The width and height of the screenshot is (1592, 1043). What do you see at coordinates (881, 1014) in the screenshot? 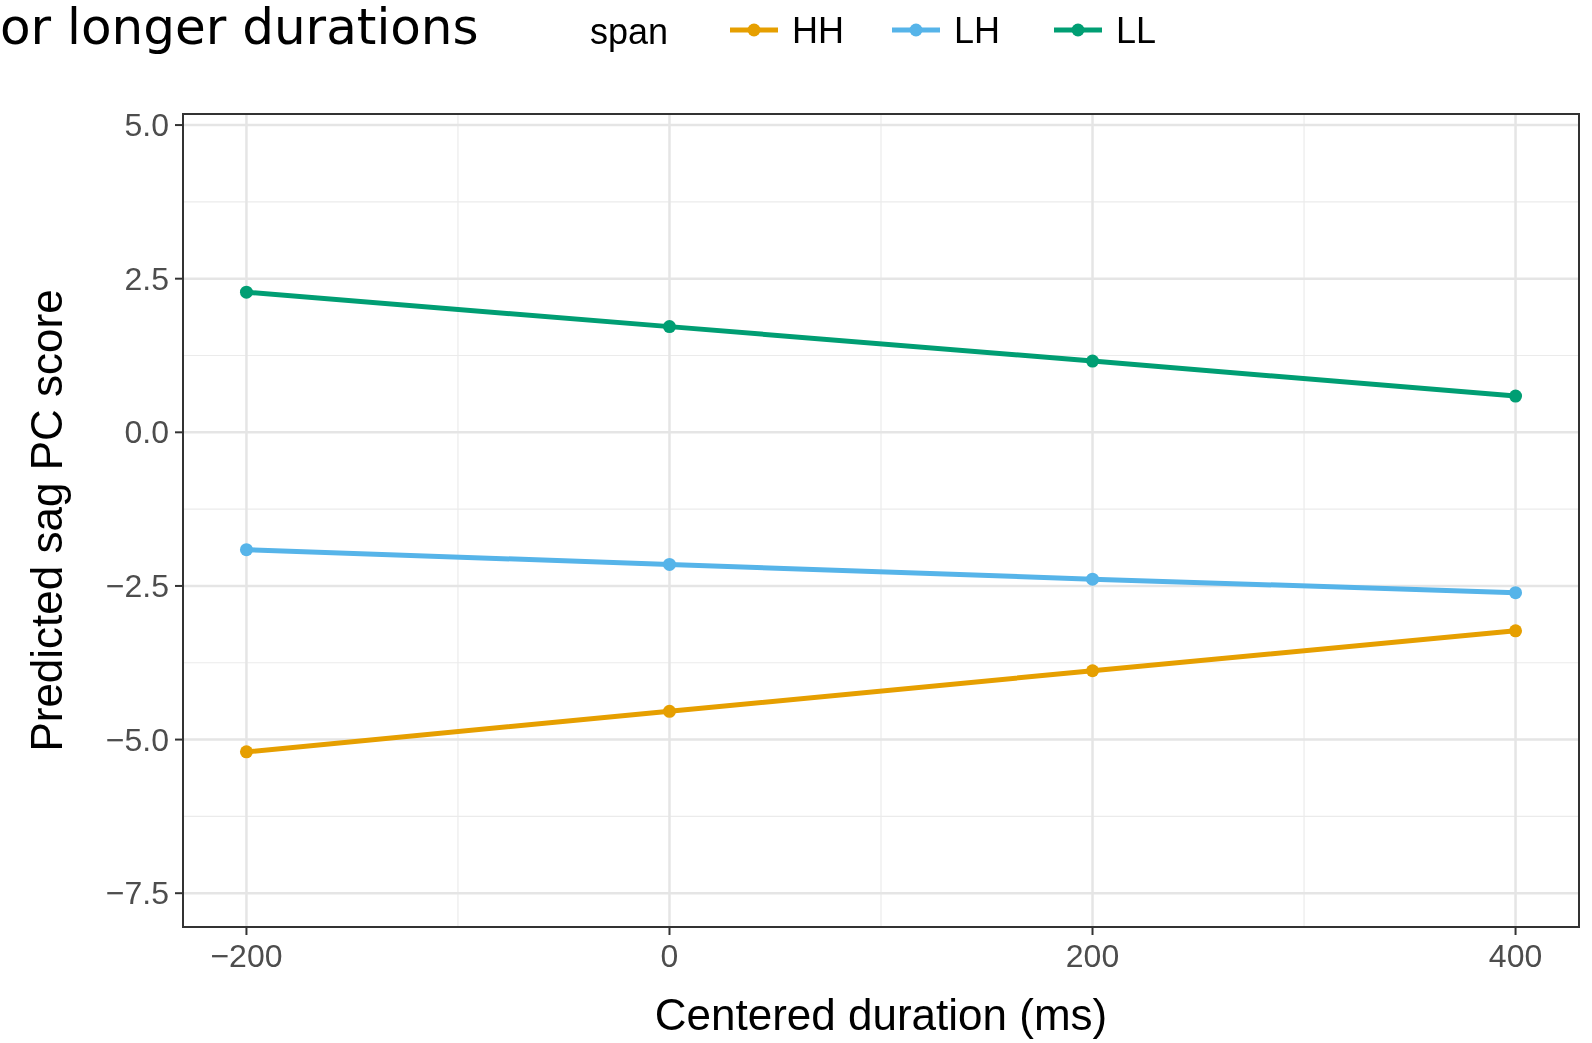
I see `x-axis-title: Centered duration (ms)` at bounding box center [881, 1014].